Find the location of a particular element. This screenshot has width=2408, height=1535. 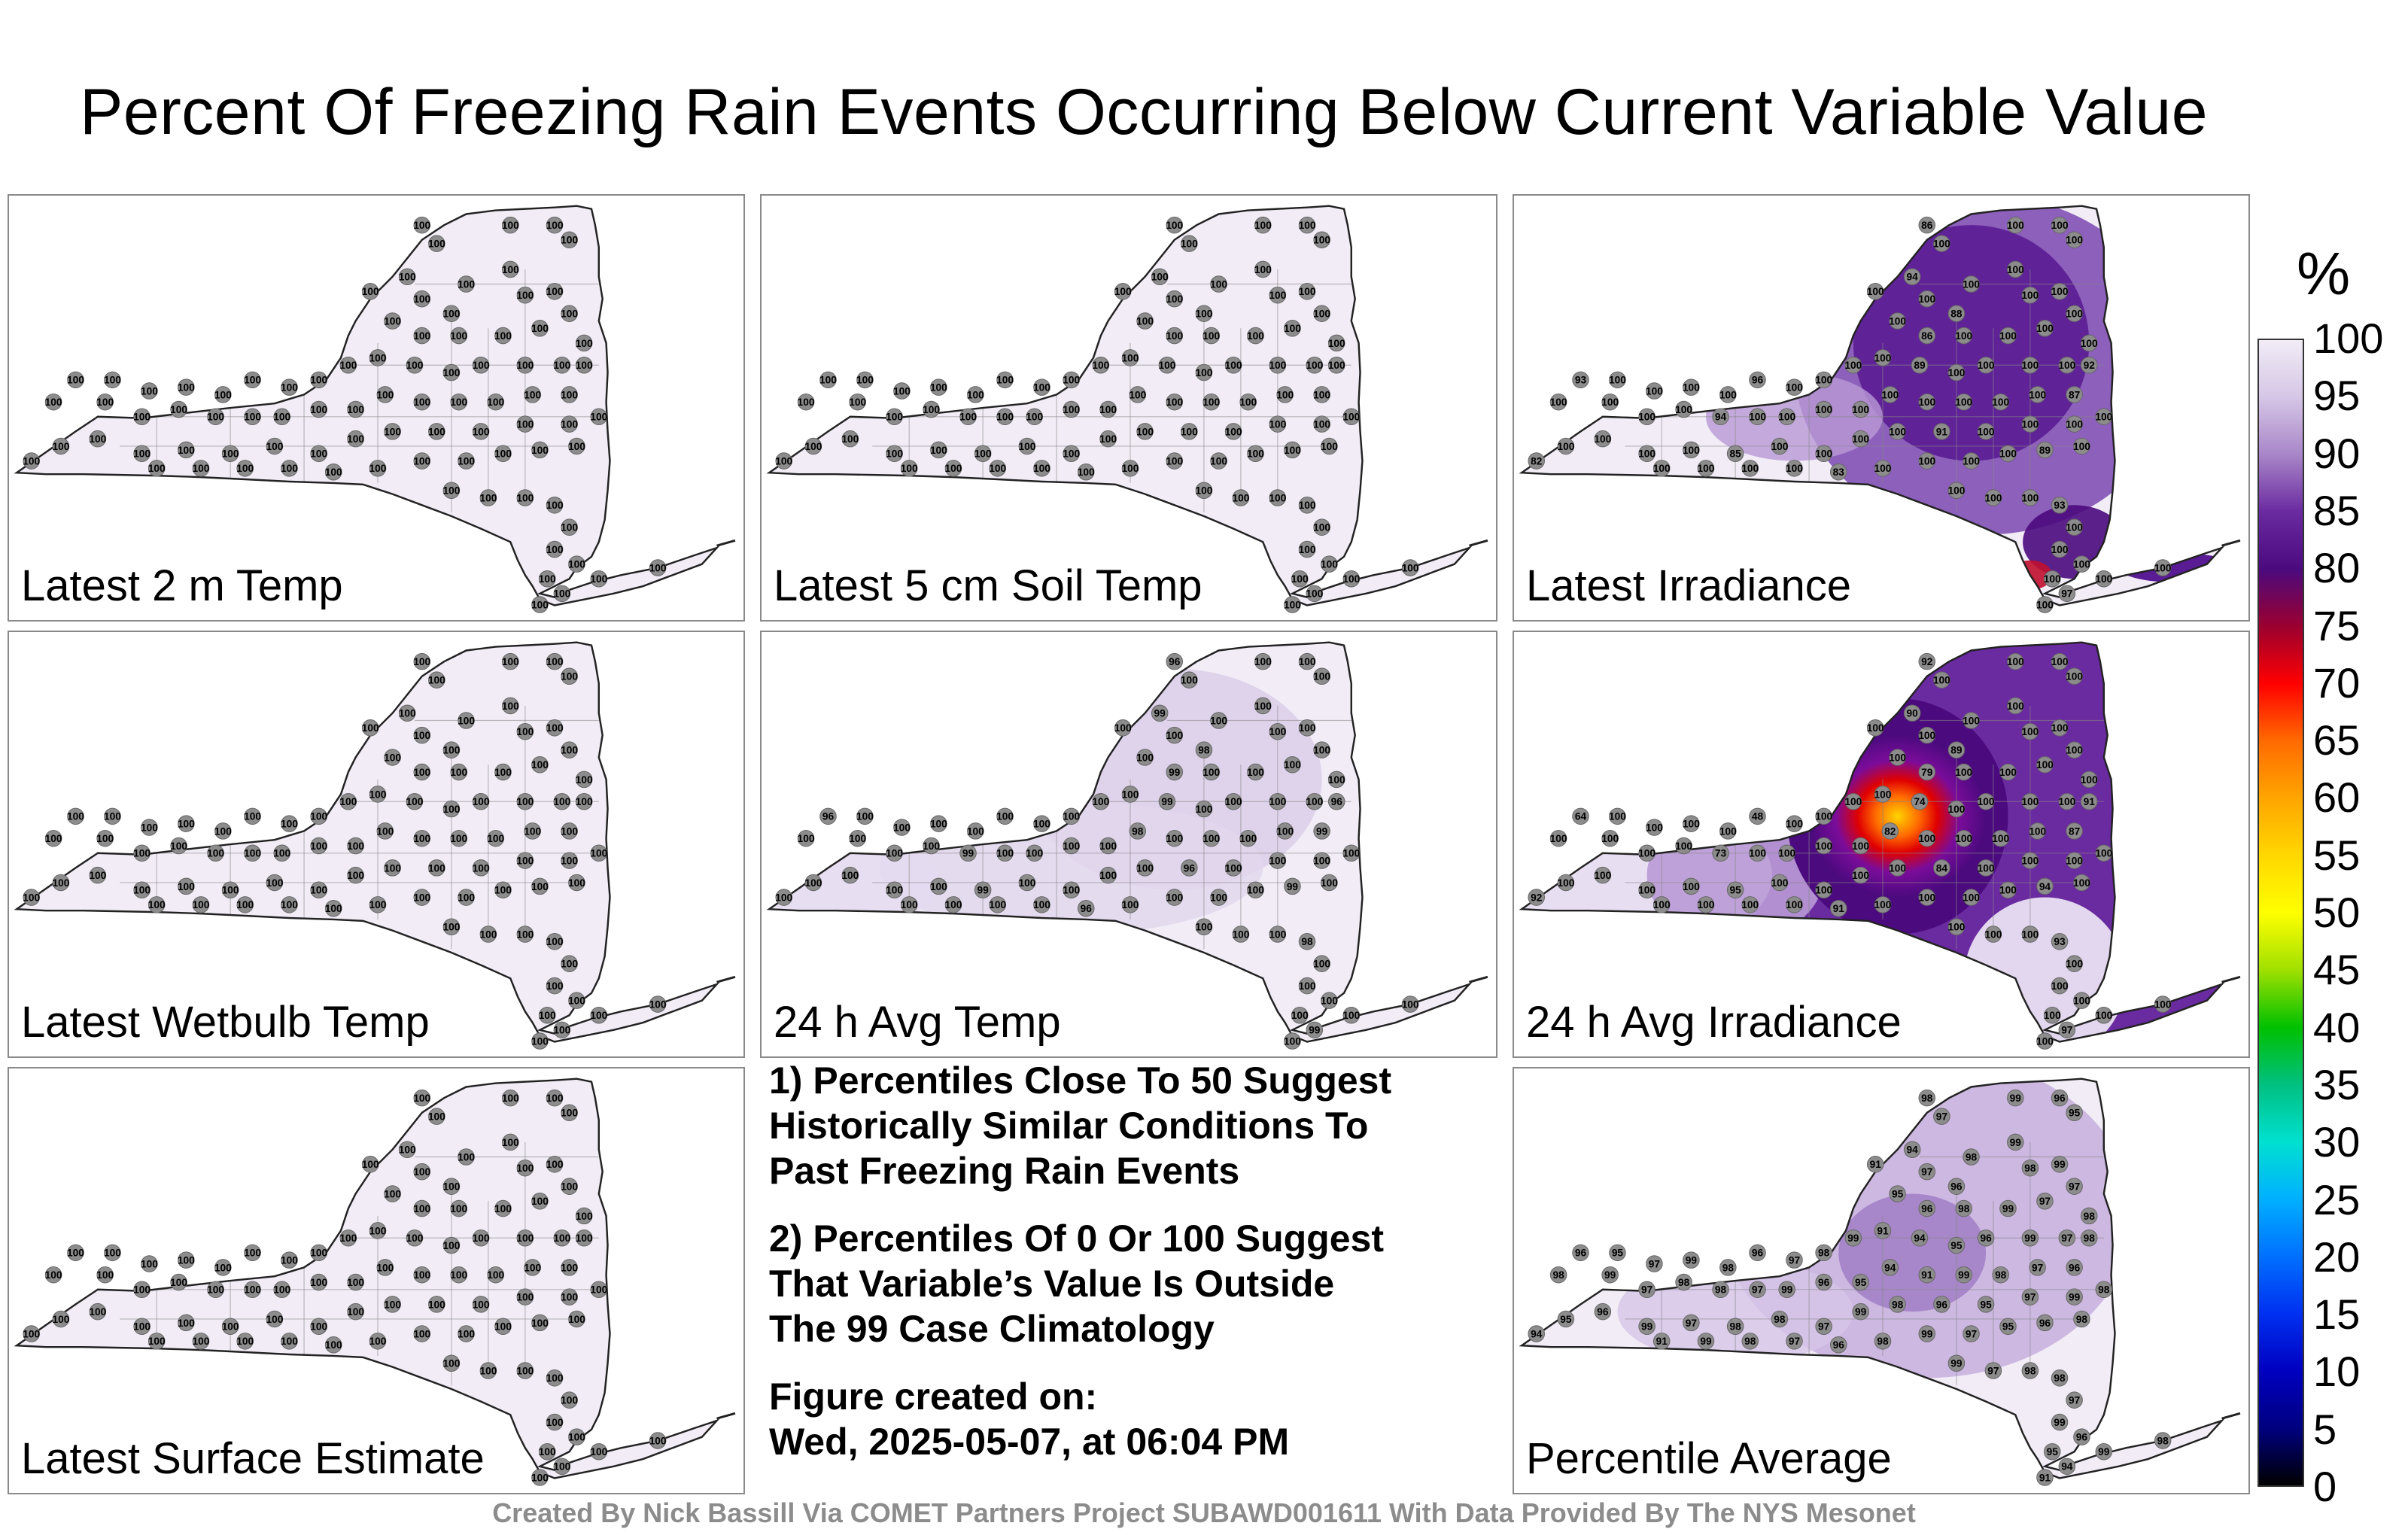

svg-text: 89 is located at coordinates (2045, 450).